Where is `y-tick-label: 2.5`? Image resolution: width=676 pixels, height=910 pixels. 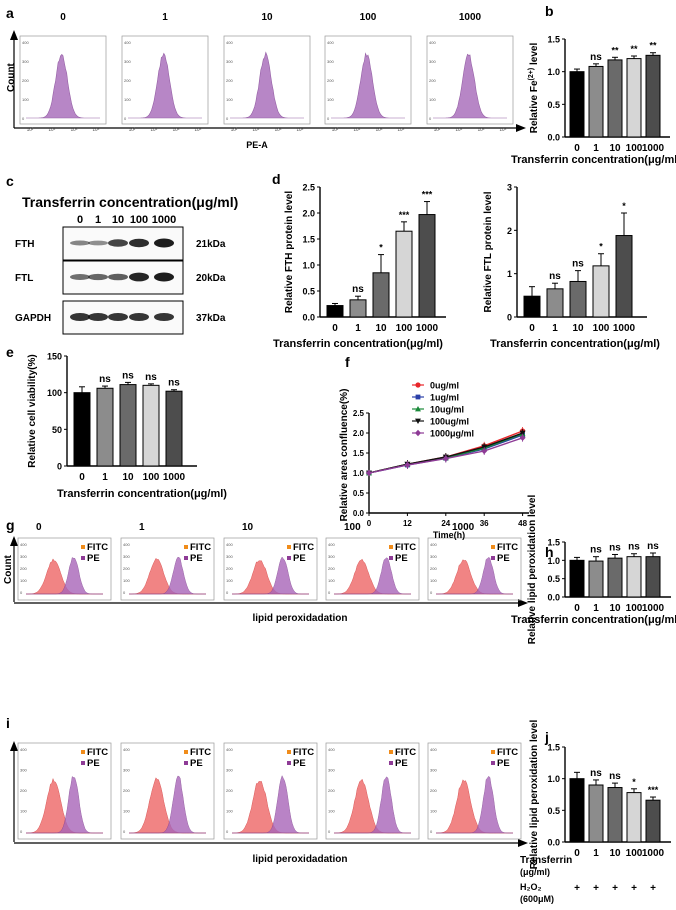
y-tick-label: 2.5 is located at coordinates (359, 413).